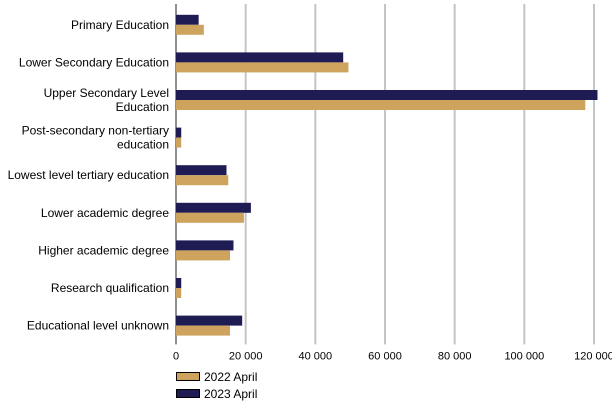 This screenshot has height=403, width=612. Describe the element at coordinates (120, 25) in the screenshot. I see `category-label: Primary Education` at that location.